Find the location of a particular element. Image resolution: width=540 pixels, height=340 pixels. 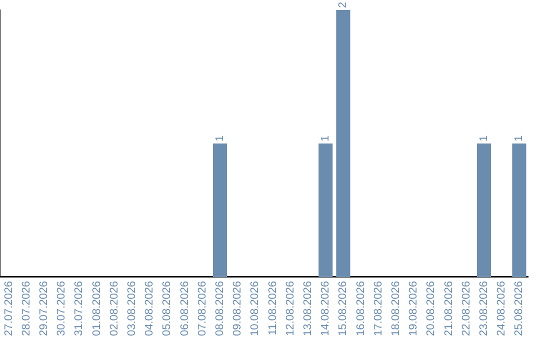

x-tick-label: 01.08.2026 is located at coordinates (96, 308).